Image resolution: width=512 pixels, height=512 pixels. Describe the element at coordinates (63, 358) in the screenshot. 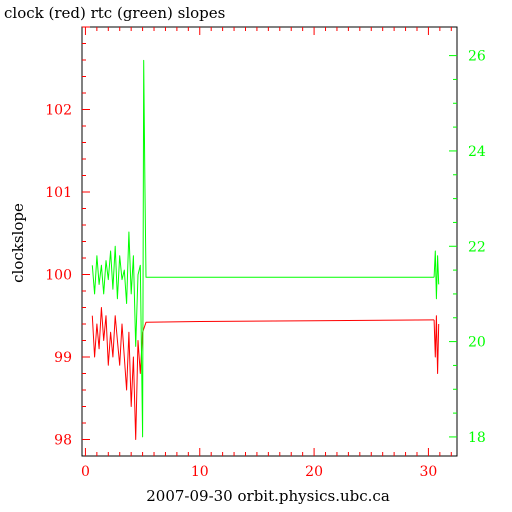

I see `y-tick-label: 99` at that location.